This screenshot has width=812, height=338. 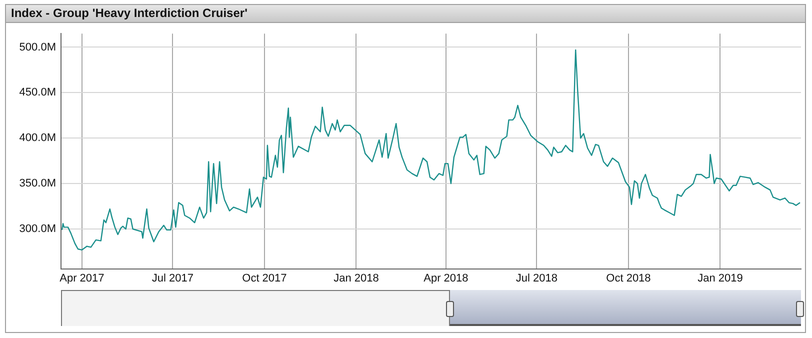 What do you see at coordinates (628, 278) in the screenshot?
I see `x-tick-label: Oct 2018` at bounding box center [628, 278].